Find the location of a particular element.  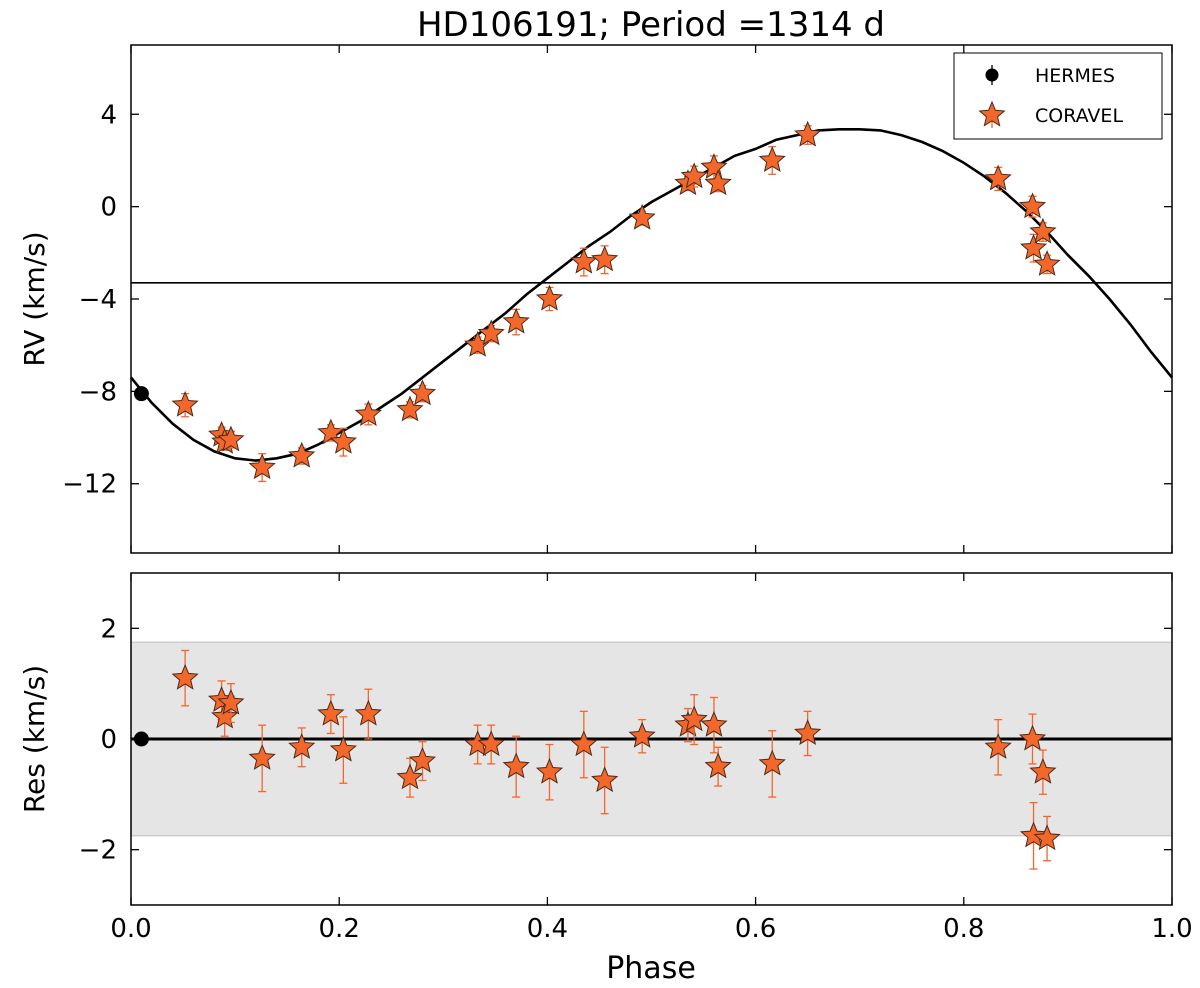

res-y-tick-label: 2 is located at coordinates (108, 629).